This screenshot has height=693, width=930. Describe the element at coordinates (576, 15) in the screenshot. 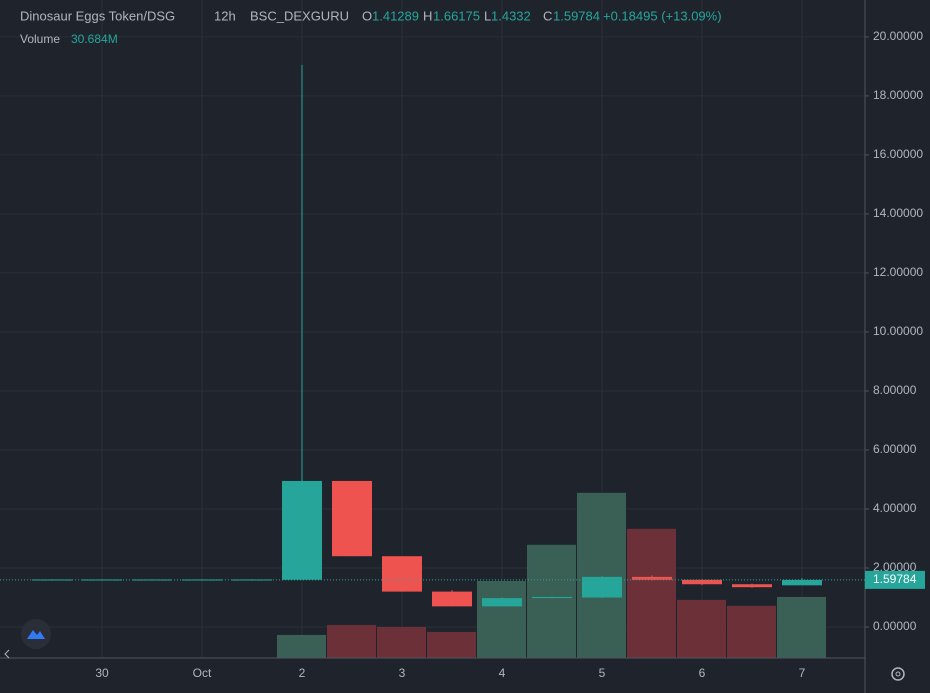

I see `ohlc-value: 1.59784` at that location.